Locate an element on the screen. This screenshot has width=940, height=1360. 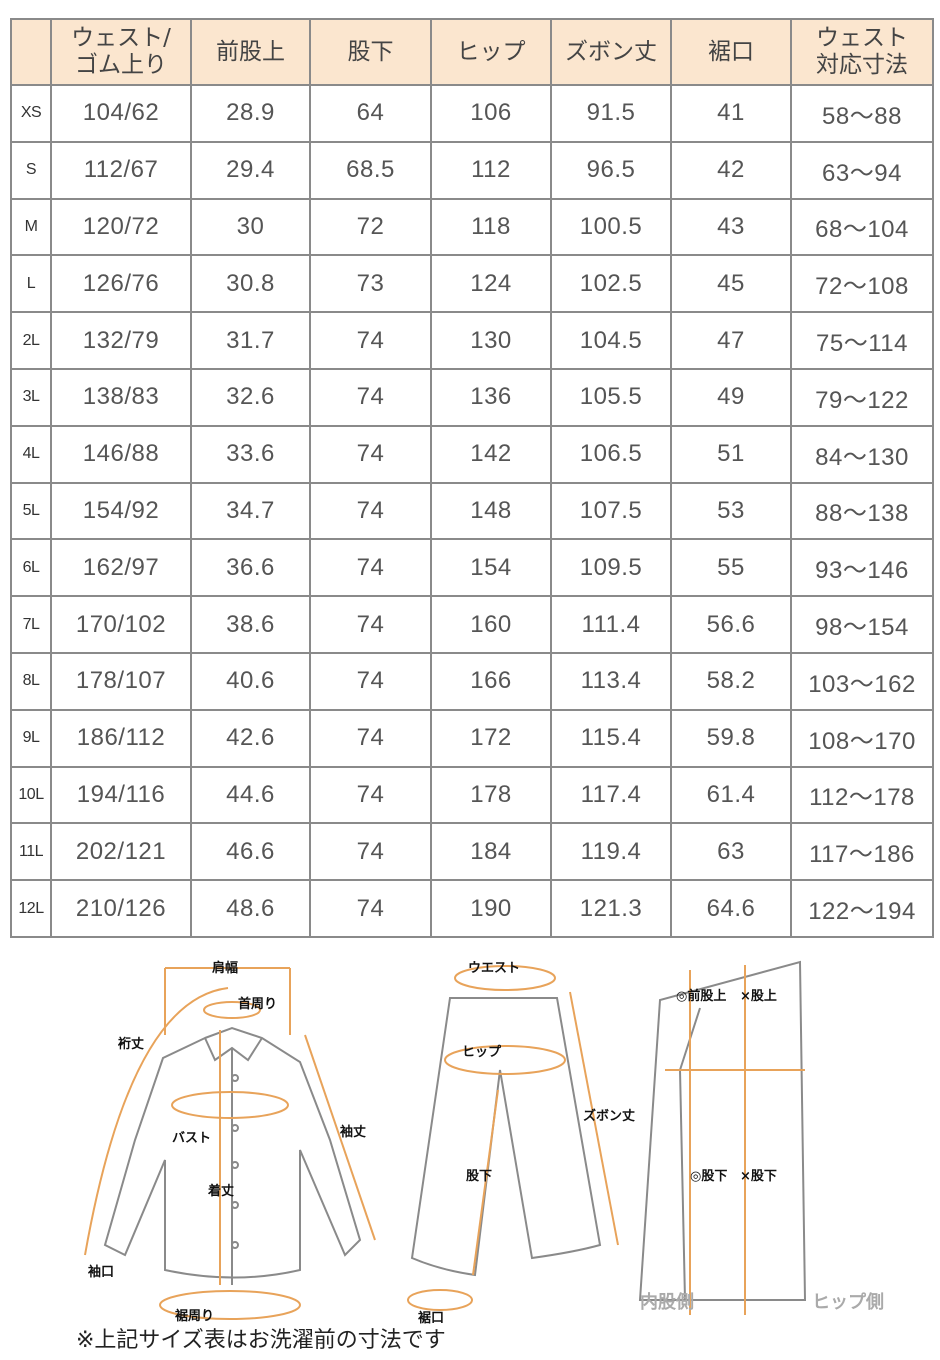
table-cell: 162/97 is located at coordinates (121, 568).